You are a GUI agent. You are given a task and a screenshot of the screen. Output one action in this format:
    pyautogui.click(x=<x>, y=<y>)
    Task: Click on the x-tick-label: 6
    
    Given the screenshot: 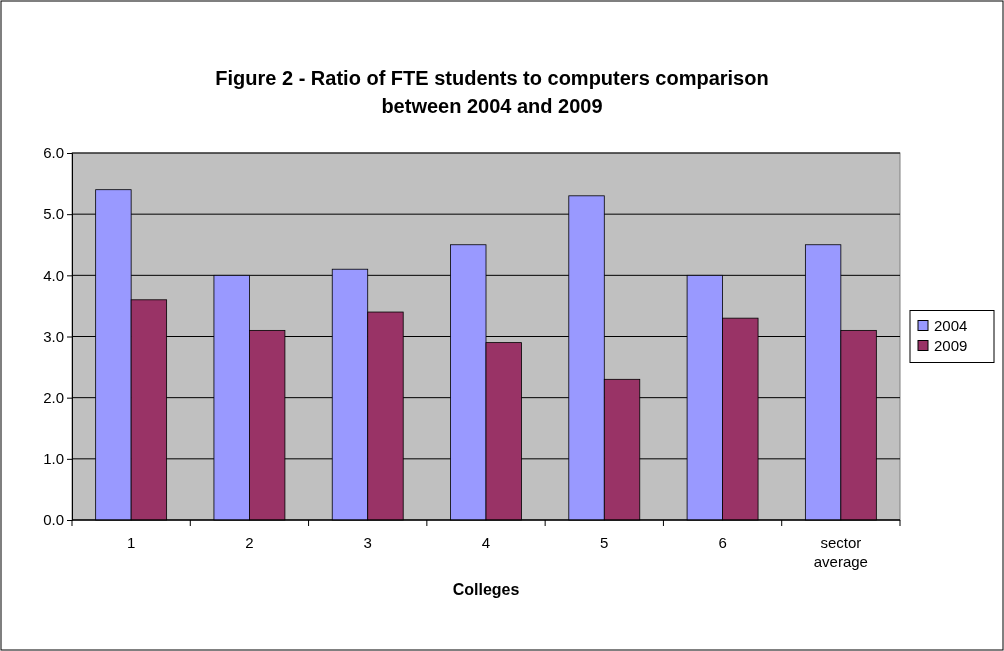 What is the action you would take?
    pyautogui.click(x=722, y=542)
    